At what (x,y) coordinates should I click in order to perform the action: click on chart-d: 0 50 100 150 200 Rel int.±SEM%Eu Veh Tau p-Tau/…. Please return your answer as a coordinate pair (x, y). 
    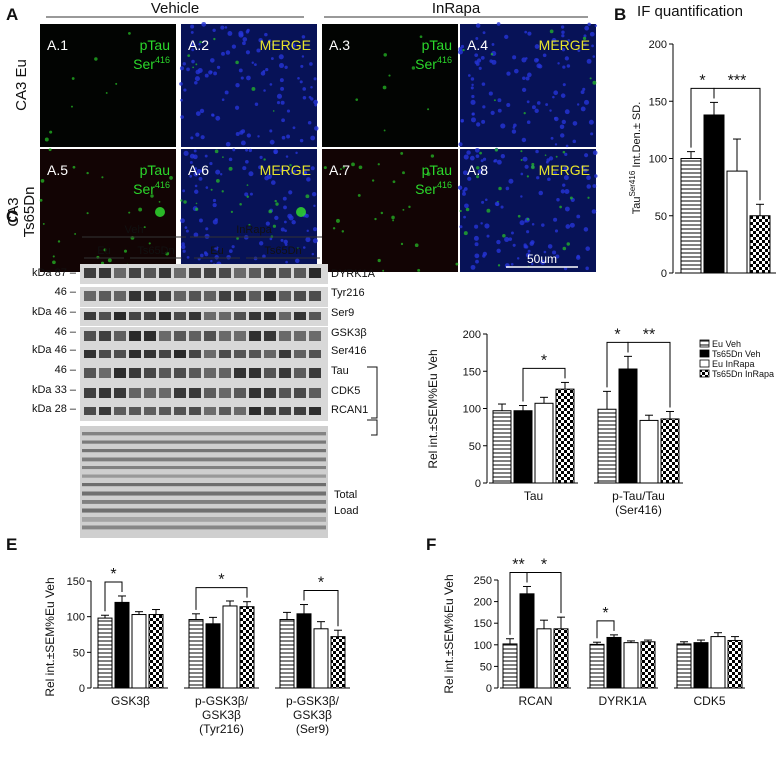
    Looking at the image, I should click on (554, 421).